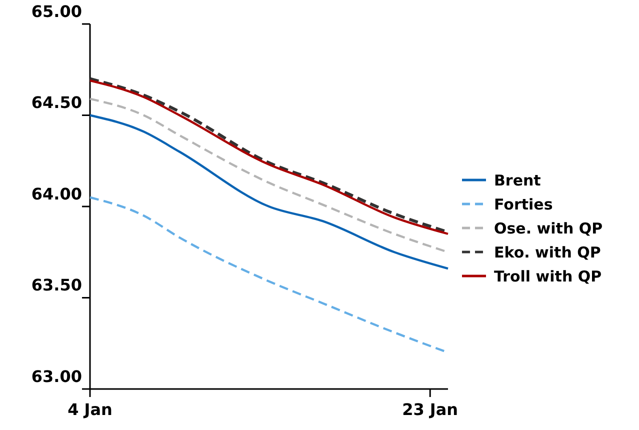 This screenshot has height=430, width=639. I want to click on legend-label: Ose. with QP, so click(548, 228).